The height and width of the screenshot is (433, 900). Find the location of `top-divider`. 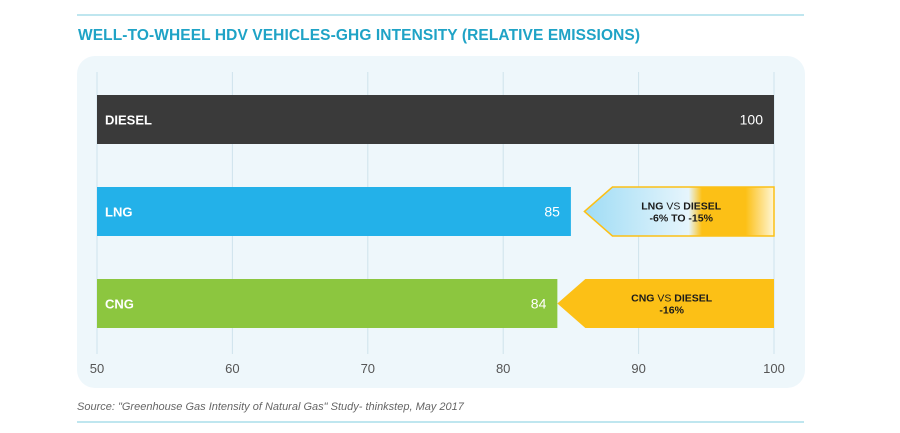

top-divider is located at coordinates (440, 15).